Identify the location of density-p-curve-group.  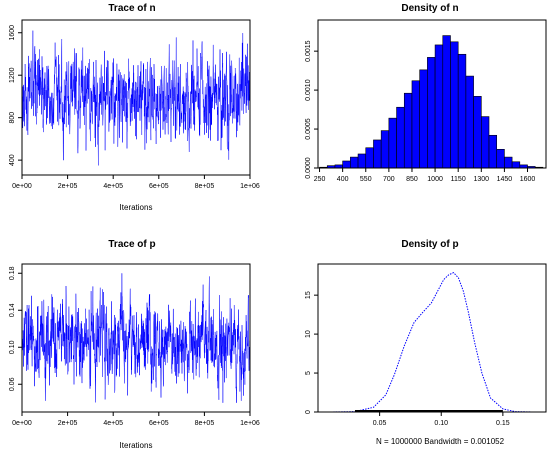
(432, 342).